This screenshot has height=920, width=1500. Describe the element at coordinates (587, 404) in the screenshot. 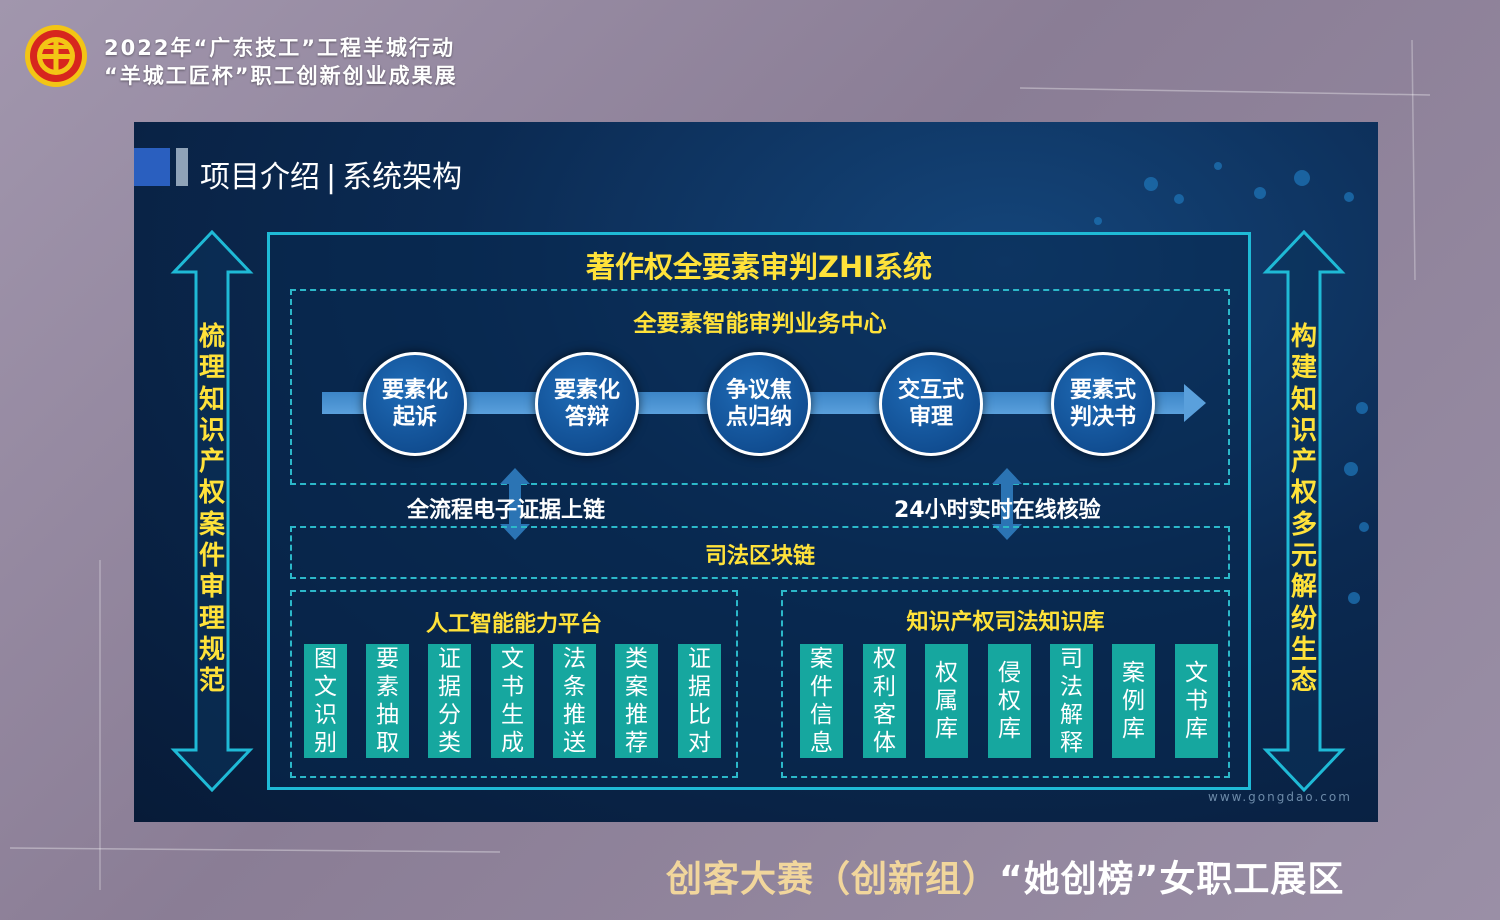

I see `process-step: 要素化答辩` at that location.